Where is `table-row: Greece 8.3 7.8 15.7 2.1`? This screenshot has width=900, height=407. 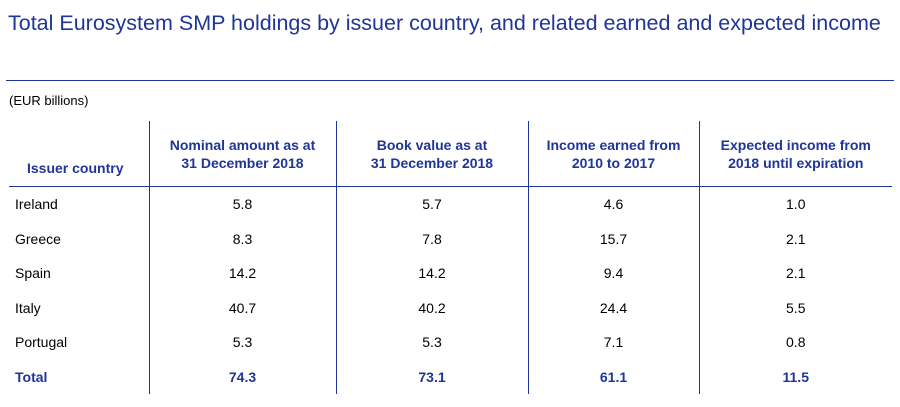 table-row: Greece 8.3 7.8 15.7 2.1 is located at coordinates (450, 238).